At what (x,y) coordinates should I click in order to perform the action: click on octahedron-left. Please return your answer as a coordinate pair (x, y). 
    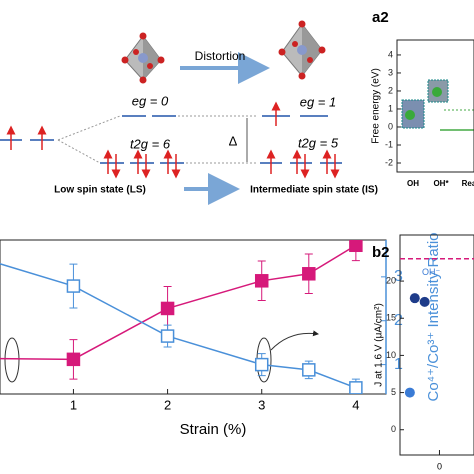
    Looking at the image, I should click on (143, 58).